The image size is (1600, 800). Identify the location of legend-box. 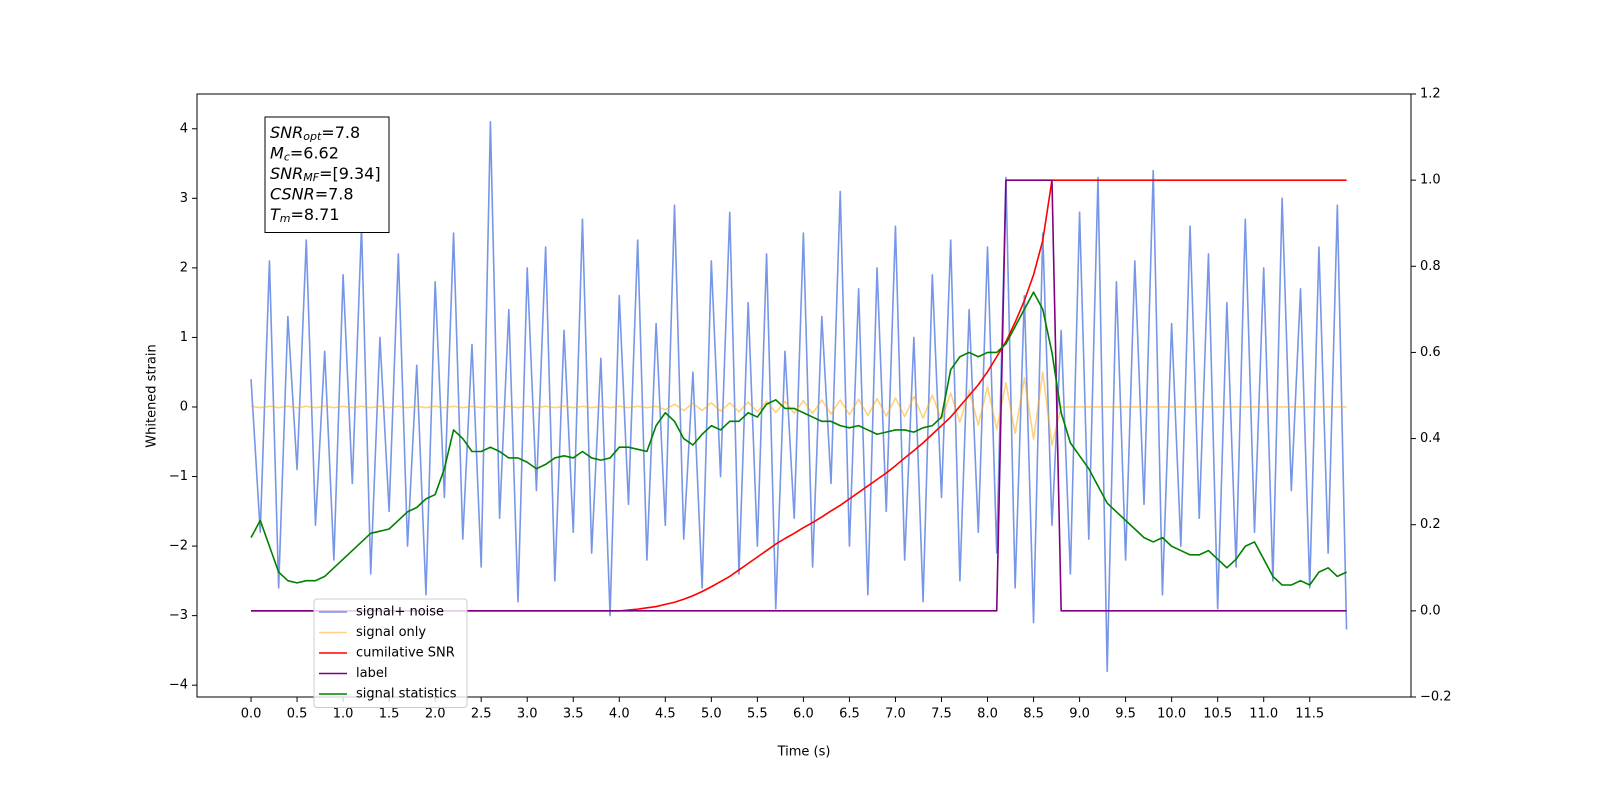
(390, 653).